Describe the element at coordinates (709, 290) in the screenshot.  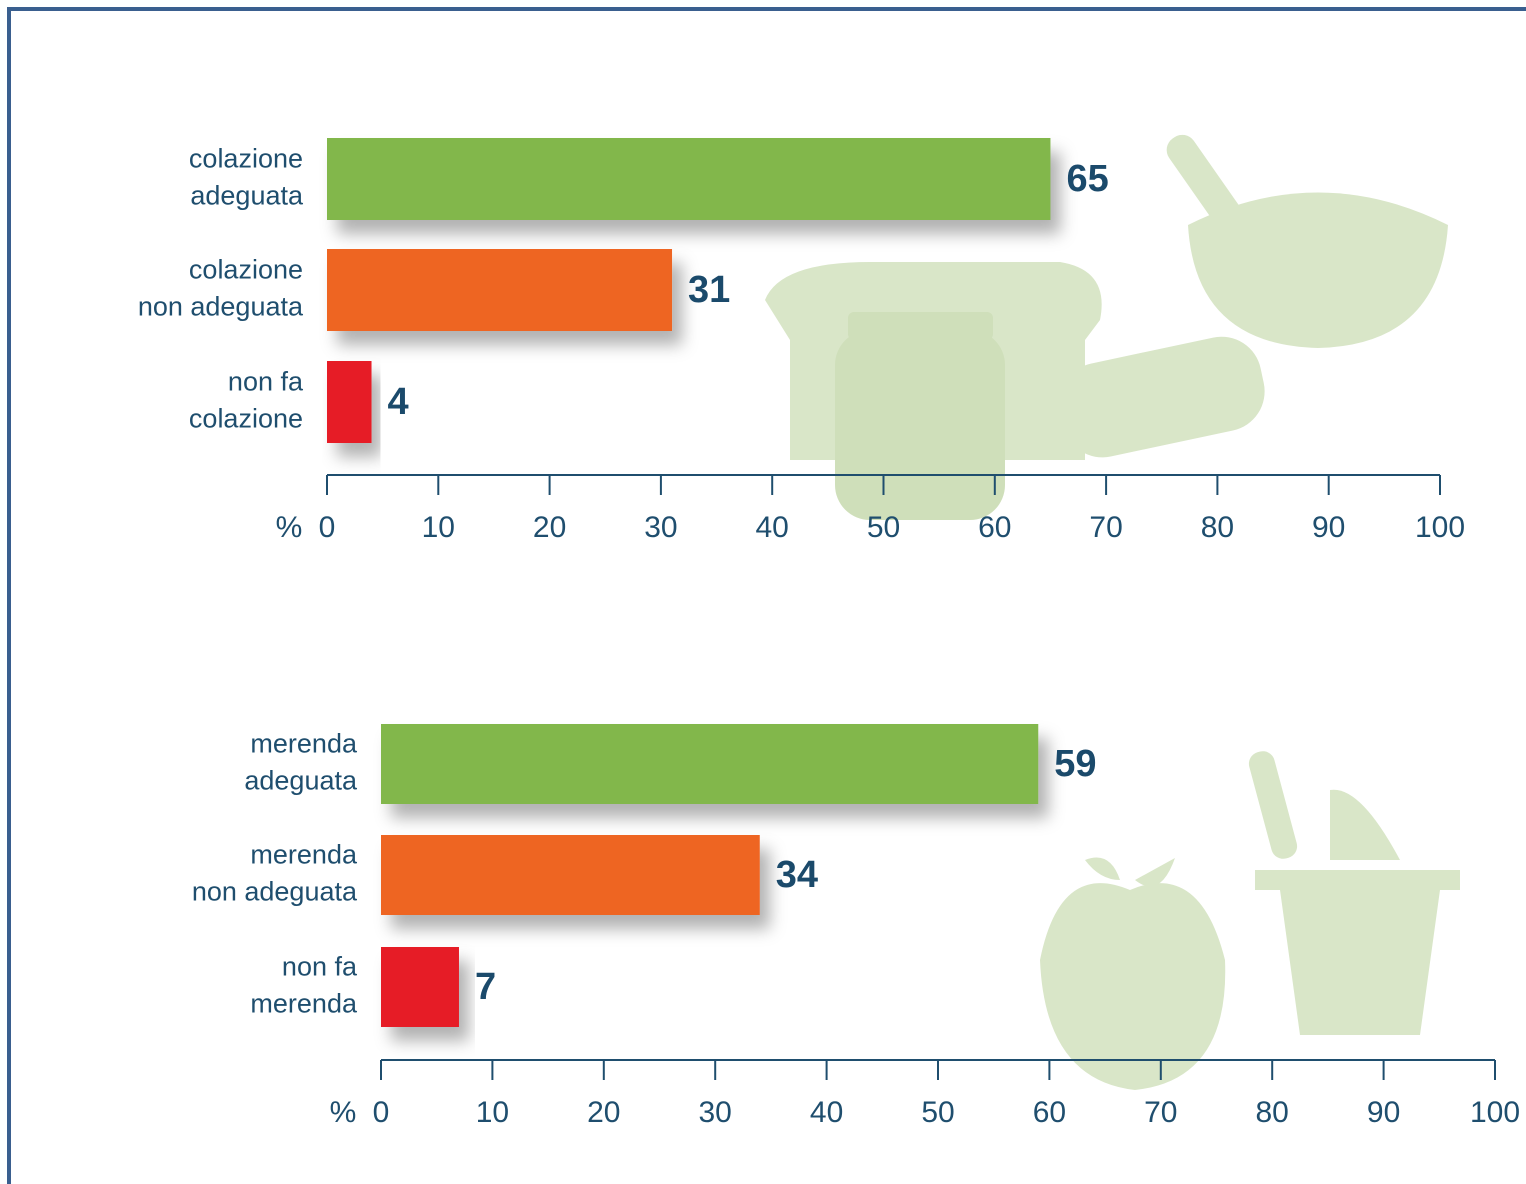
I see `value-label: 31` at that location.